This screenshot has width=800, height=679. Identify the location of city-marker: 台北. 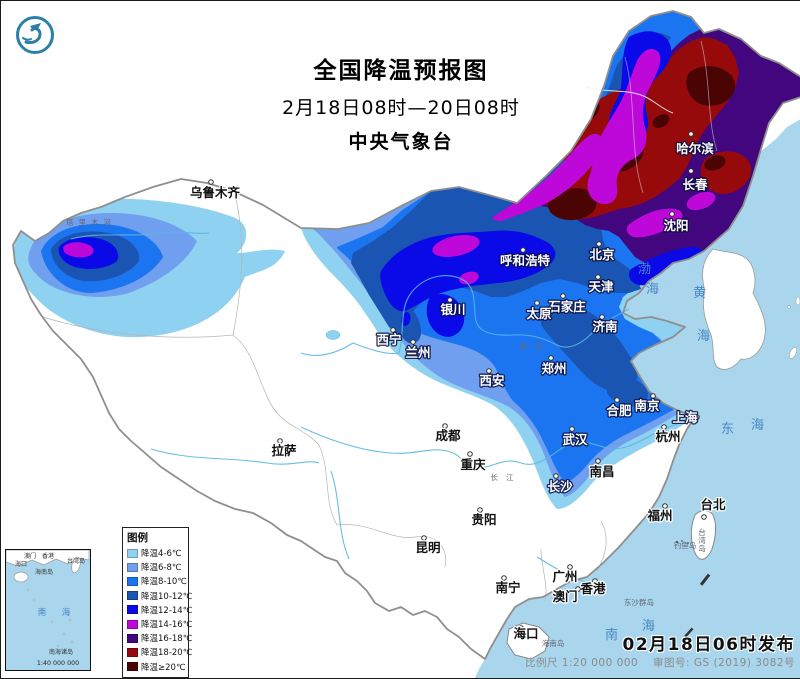
(713, 508).